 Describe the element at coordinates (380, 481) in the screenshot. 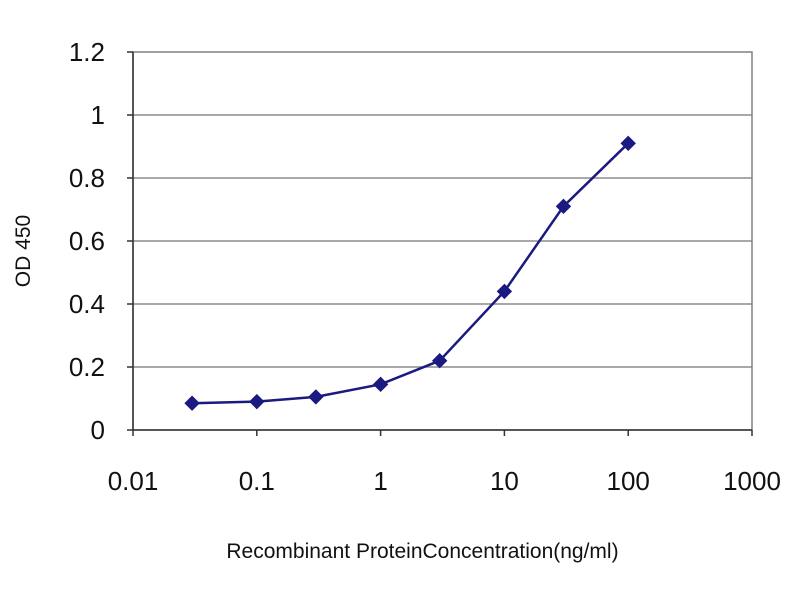

I see `x-tick-label: 1` at that location.